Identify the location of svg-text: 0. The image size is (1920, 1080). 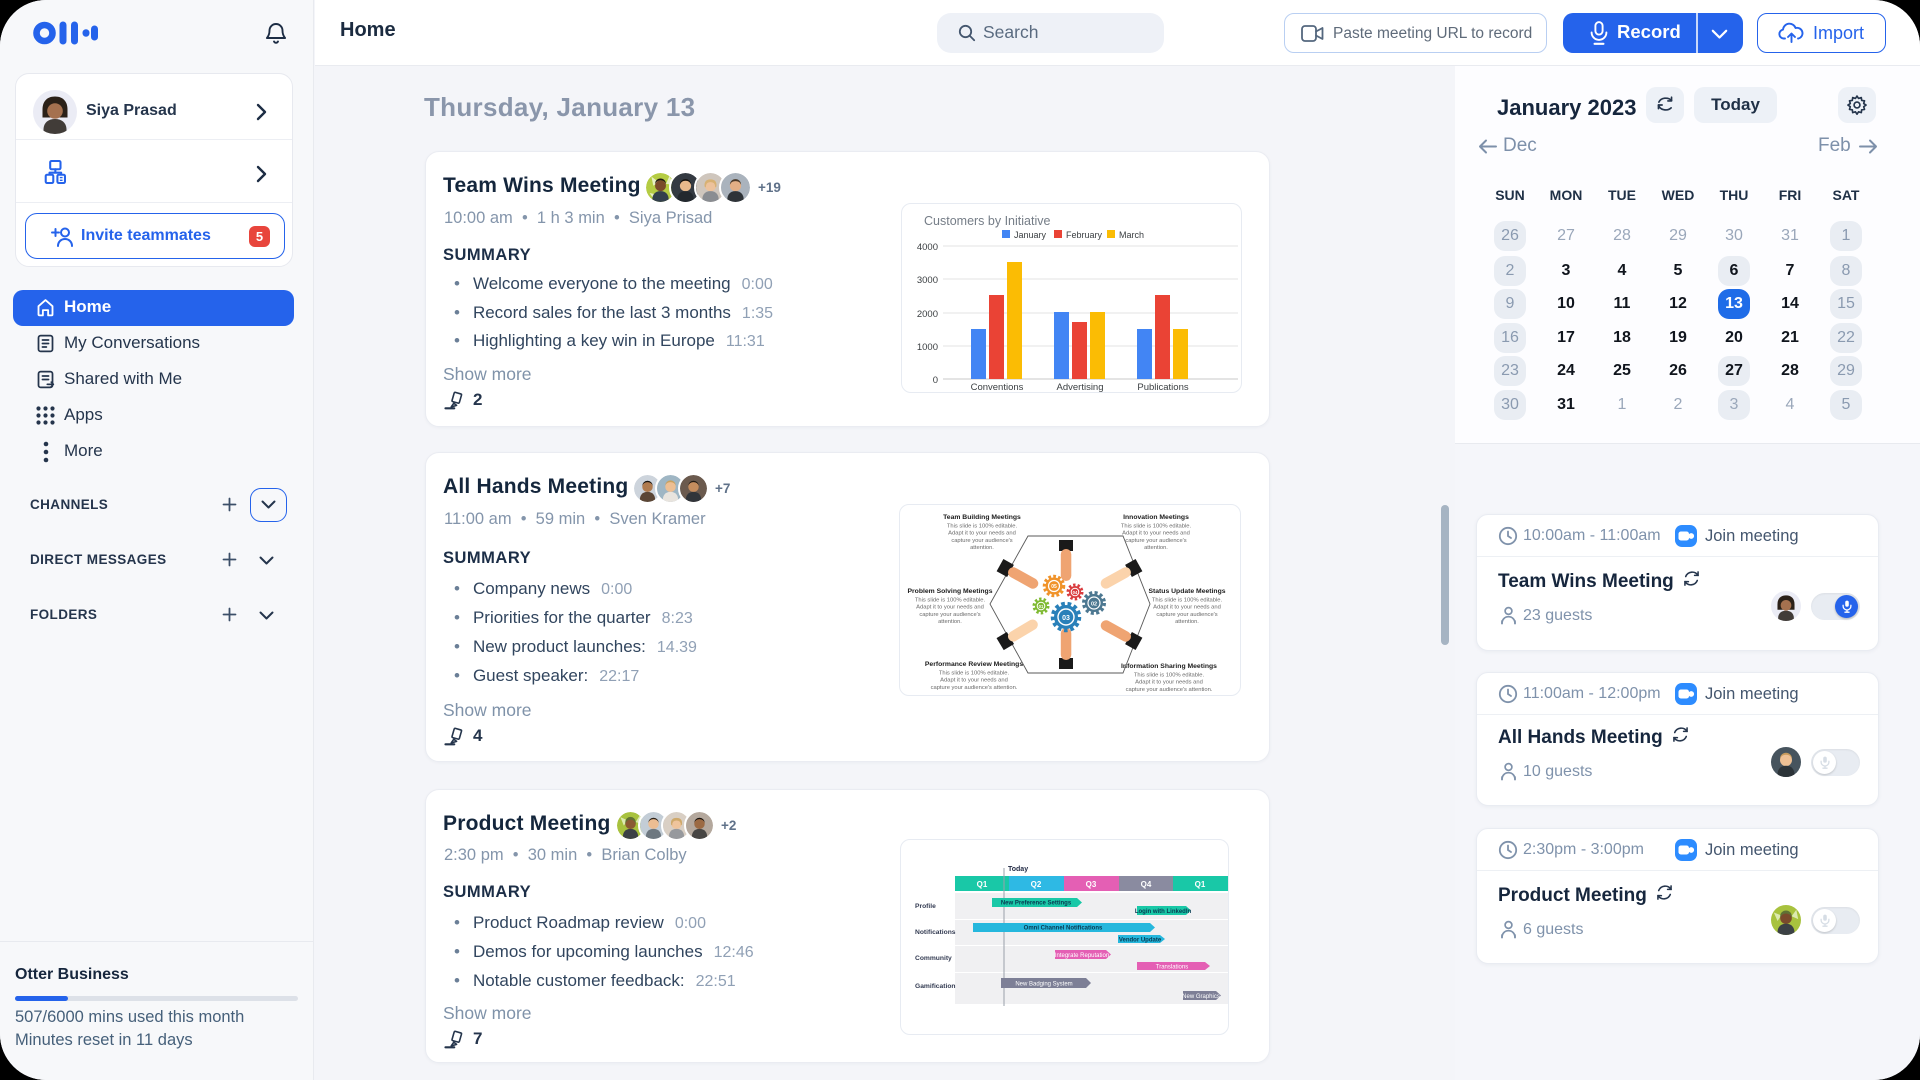
(935, 380).